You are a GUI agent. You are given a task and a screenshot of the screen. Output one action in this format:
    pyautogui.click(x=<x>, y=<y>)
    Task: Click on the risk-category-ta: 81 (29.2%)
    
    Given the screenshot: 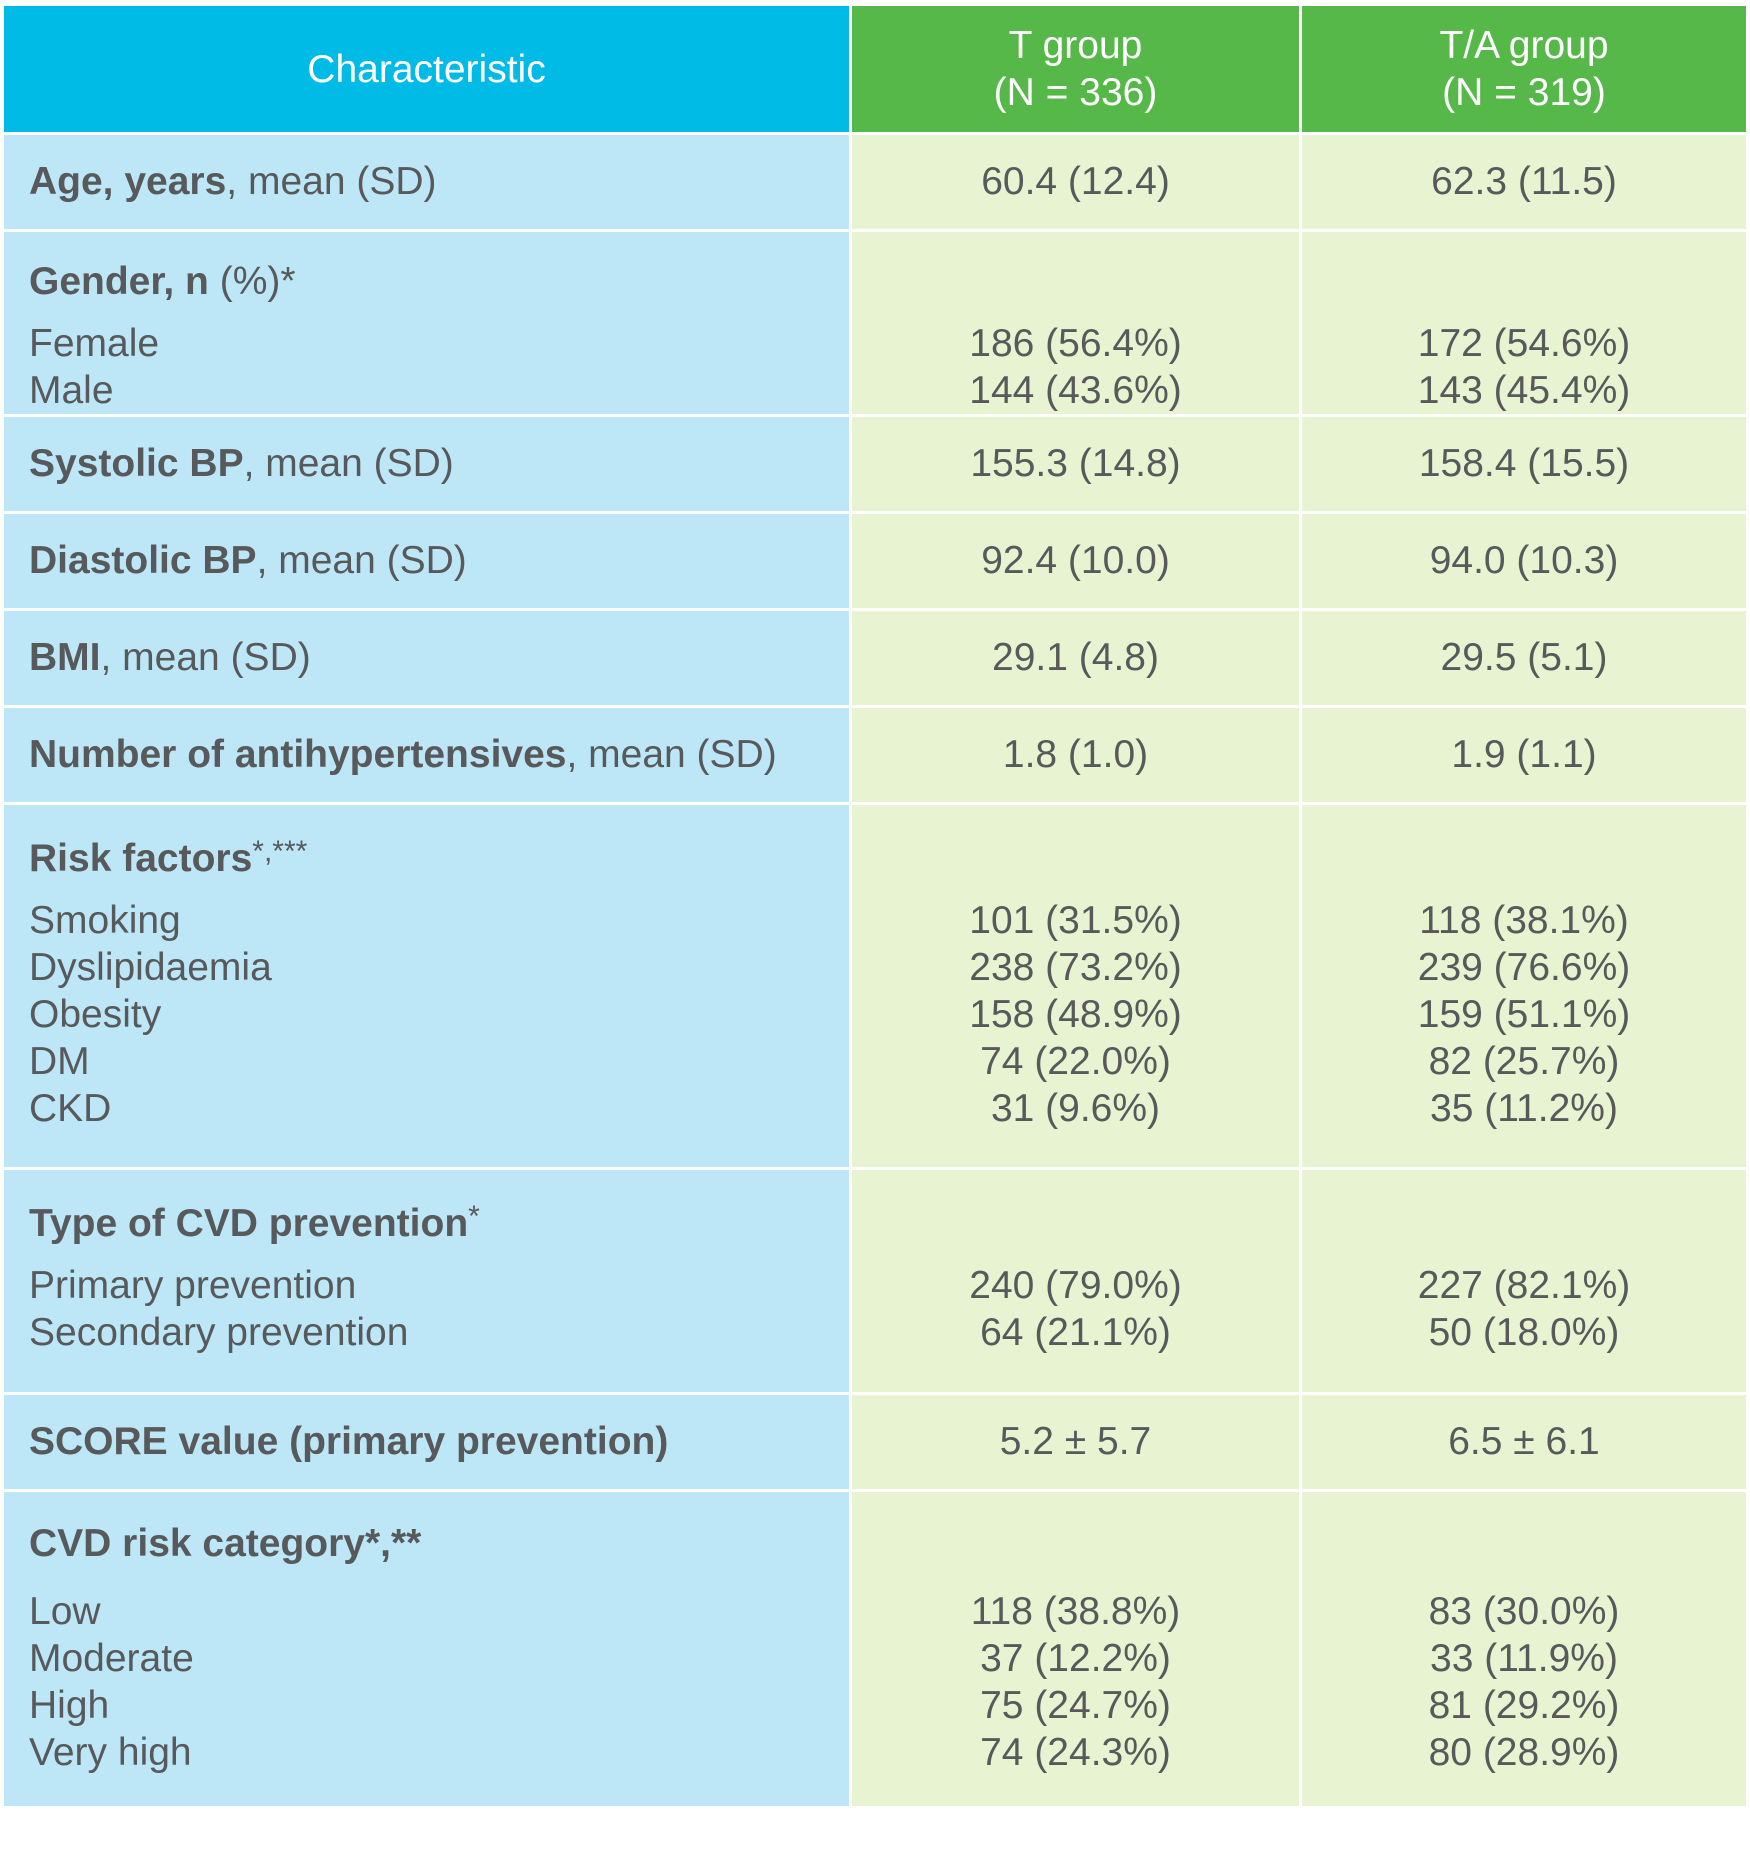 What is the action you would take?
    pyautogui.click(x=1524, y=1705)
    